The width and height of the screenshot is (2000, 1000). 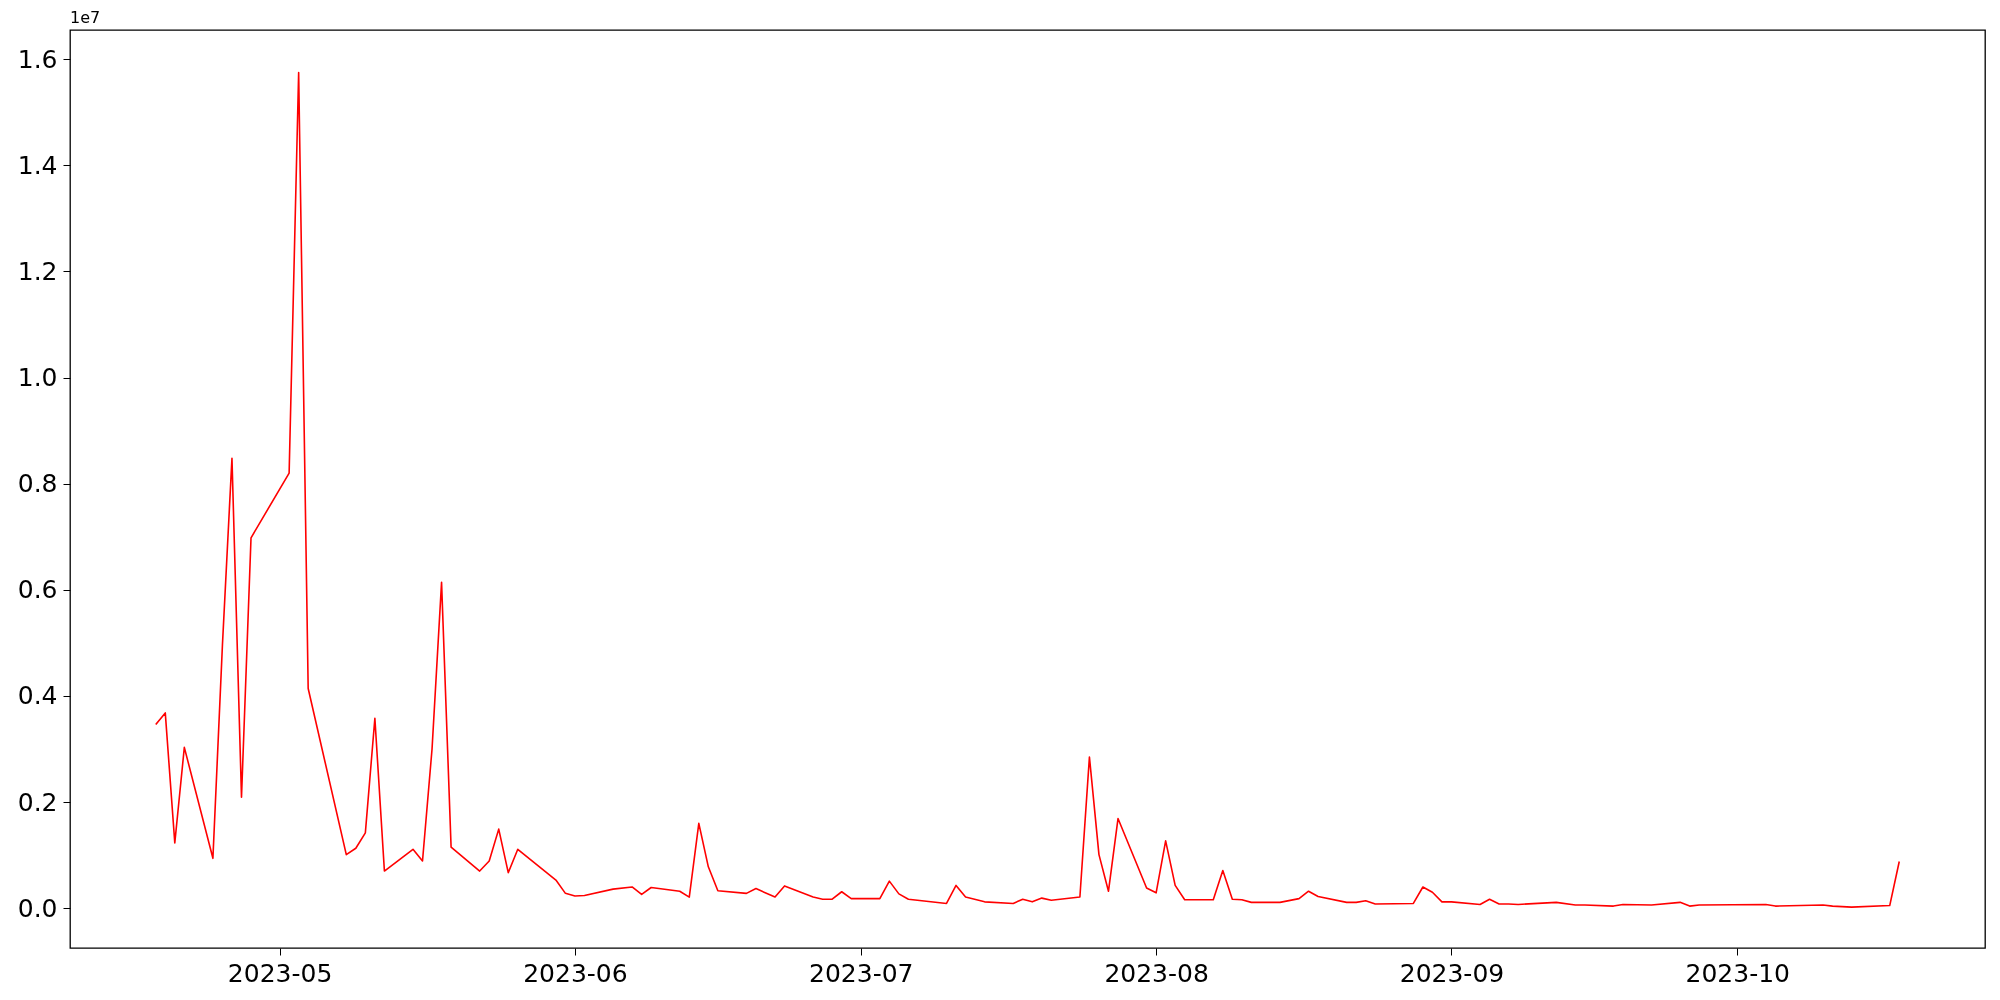 What do you see at coordinates (37, 696) in the screenshot?
I see `y-tick-label: 0.4` at bounding box center [37, 696].